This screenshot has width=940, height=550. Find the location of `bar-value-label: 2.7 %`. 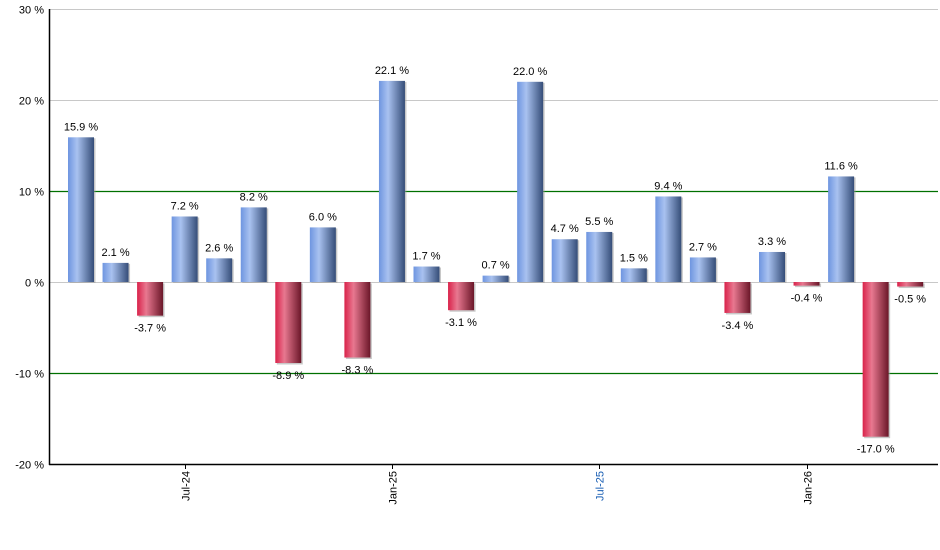

bar-value-label: 2.7 % is located at coordinates (703, 247).